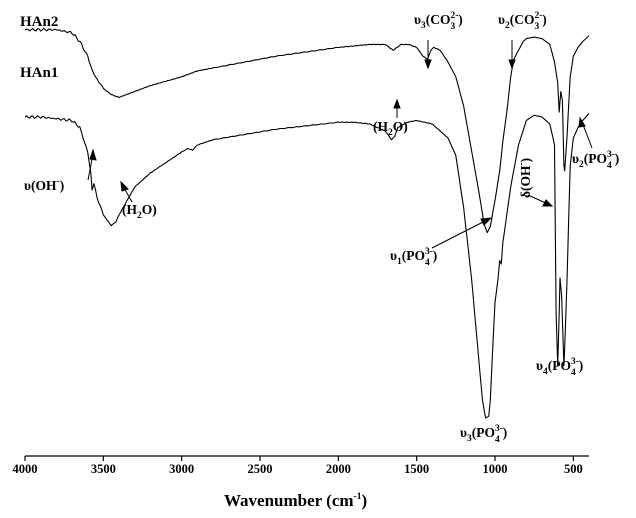  I want to click on x-axis-label-close: ), so click(364, 500).